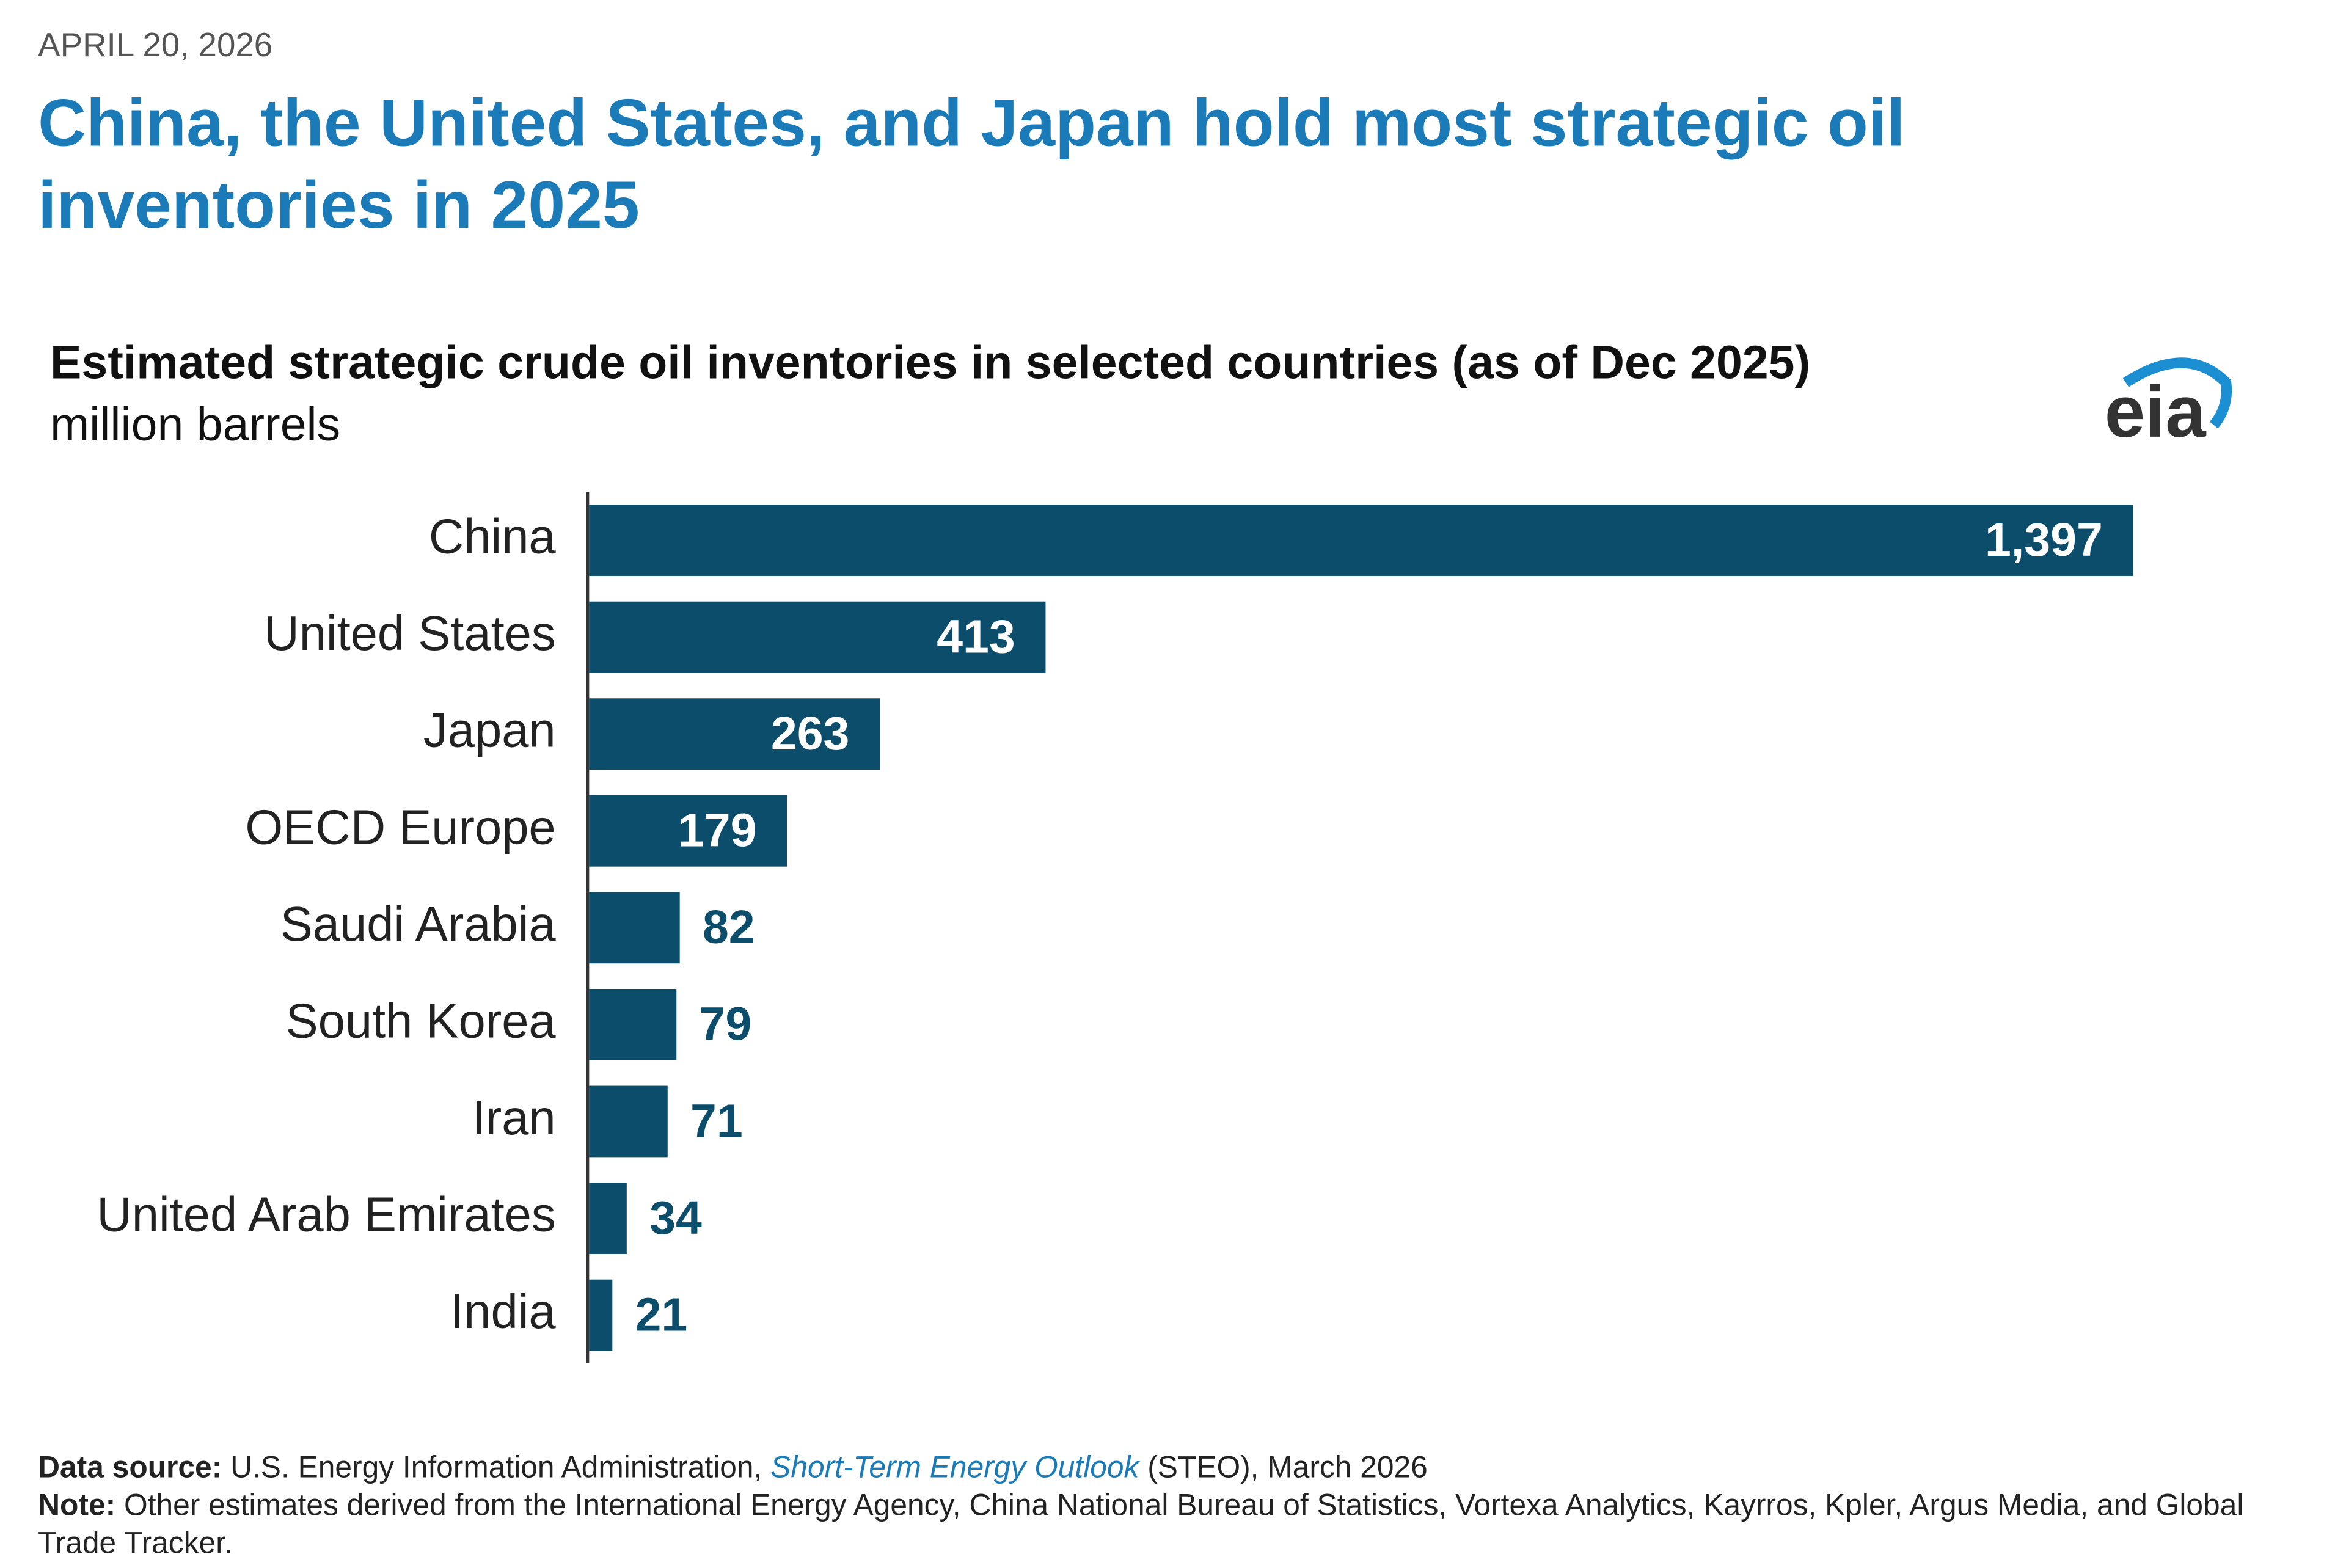 Image resolution: width=2346 pixels, height=1568 pixels. Describe the element at coordinates (2177, 393) in the screenshot. I see `logo-arc` at that location.